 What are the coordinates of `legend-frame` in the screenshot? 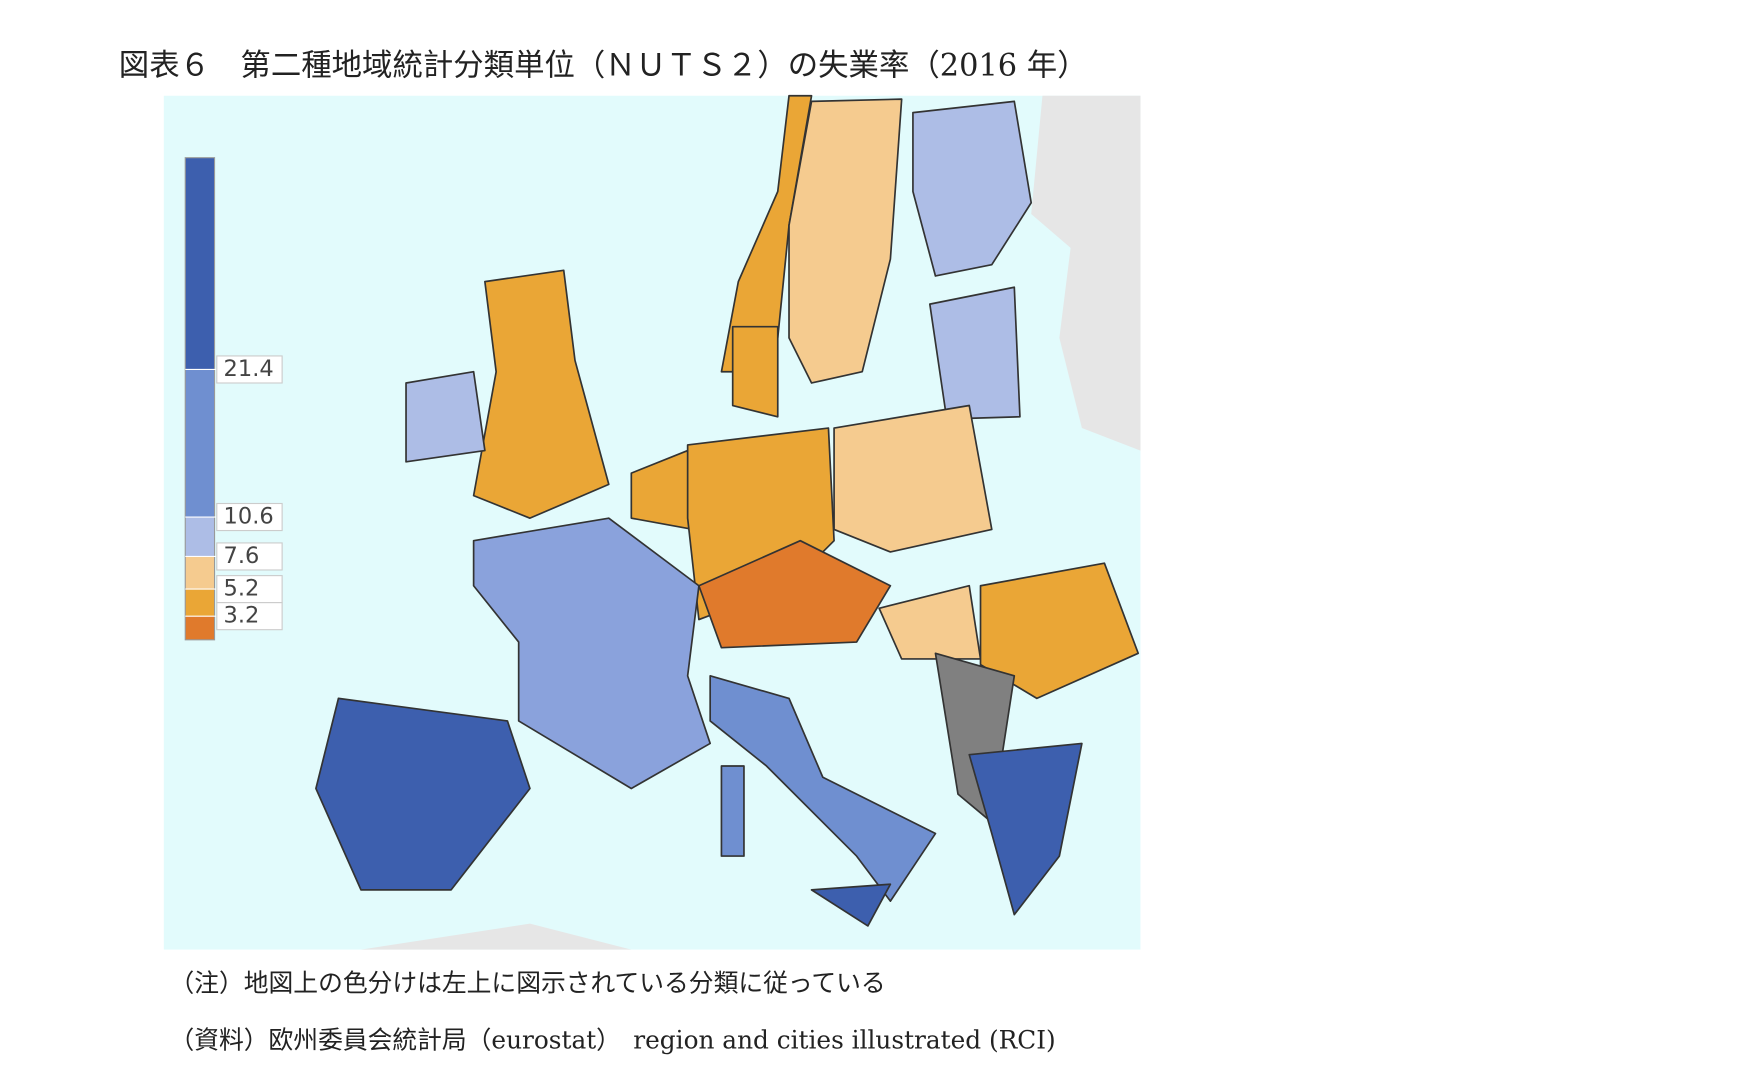 It's located at (200, 399).